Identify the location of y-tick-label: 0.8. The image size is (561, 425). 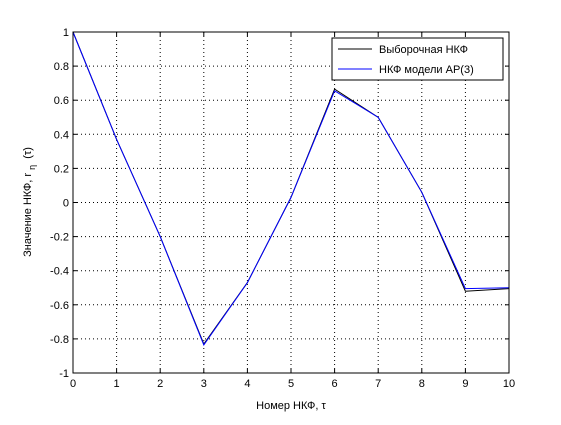
(61, 67).